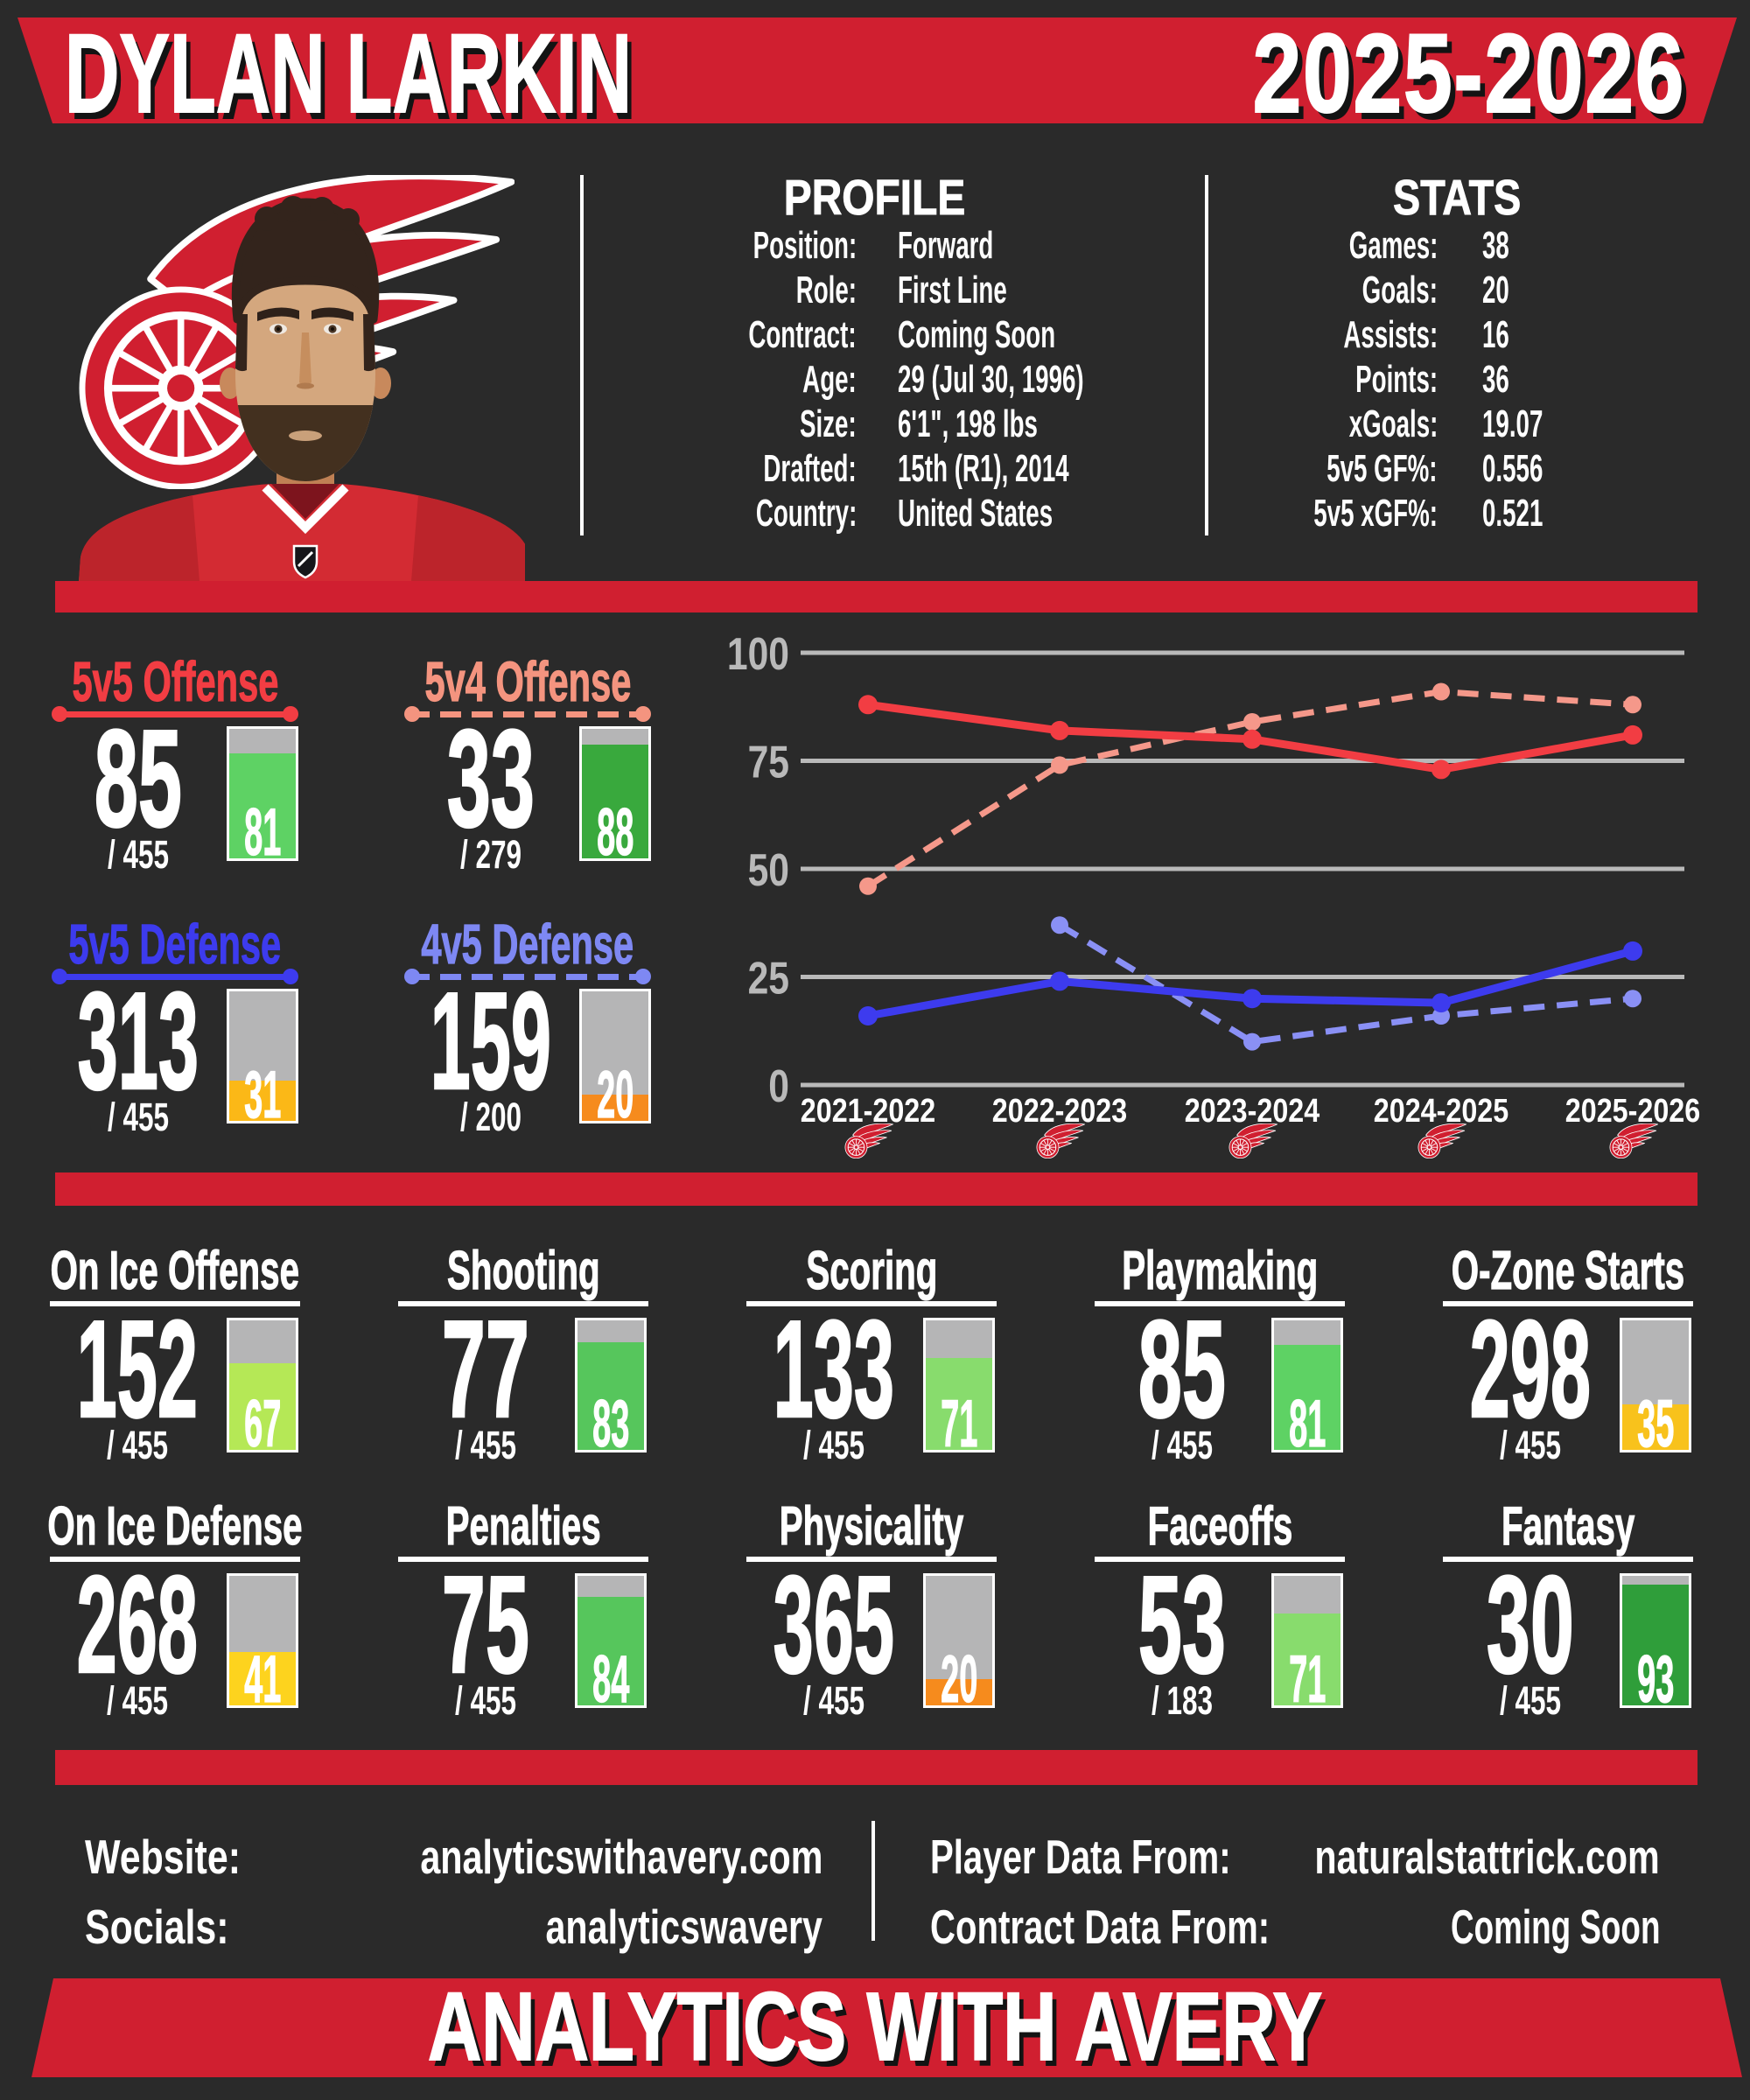 The image size is (1750, 2100). Describe the element at coordinates (1252, 1111) in the screenshot. I see `svg-text: 2023-2024` at that location.